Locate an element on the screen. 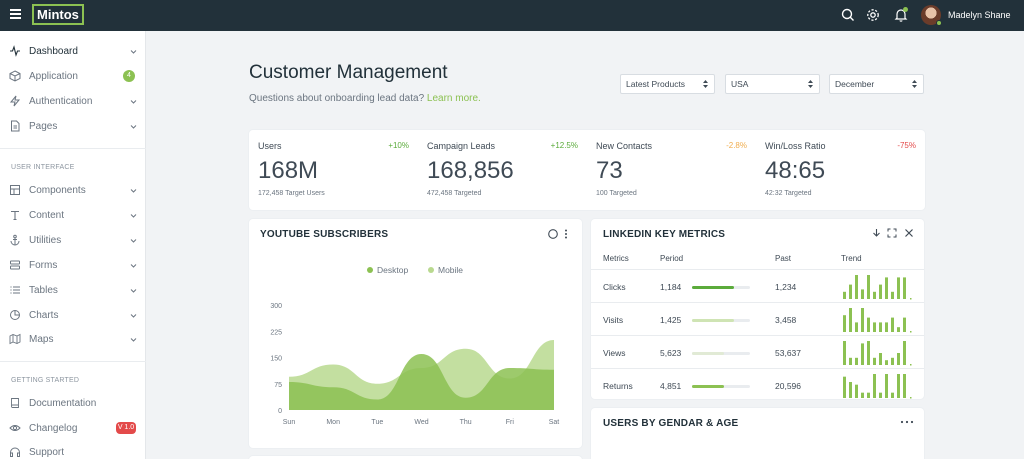 The image size is (1024, 459). search-icon is located at coordinates (848, 15).